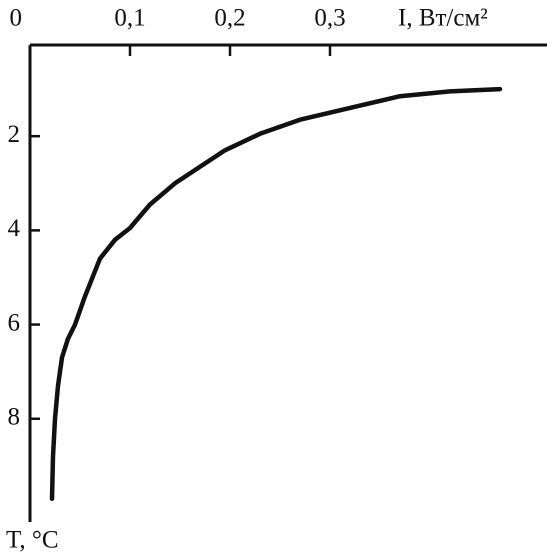 The height and width of the screenshot is (560, 547). Describe the element at coordinates (14, 322) in the screenshot. I see `y-tick-label: 6` at that location.